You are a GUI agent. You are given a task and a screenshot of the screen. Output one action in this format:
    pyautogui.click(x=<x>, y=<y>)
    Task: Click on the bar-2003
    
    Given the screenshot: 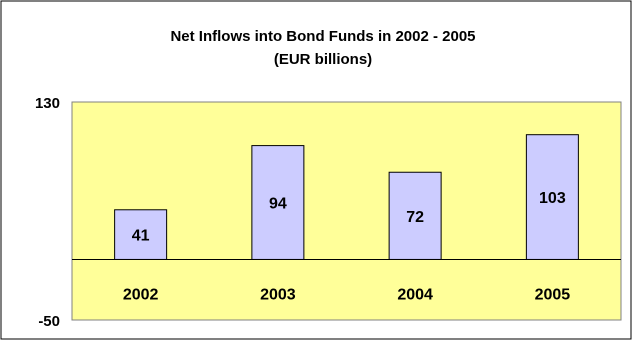 What is the action you would take?
    pyautogui.click(x=278, y=202)
    